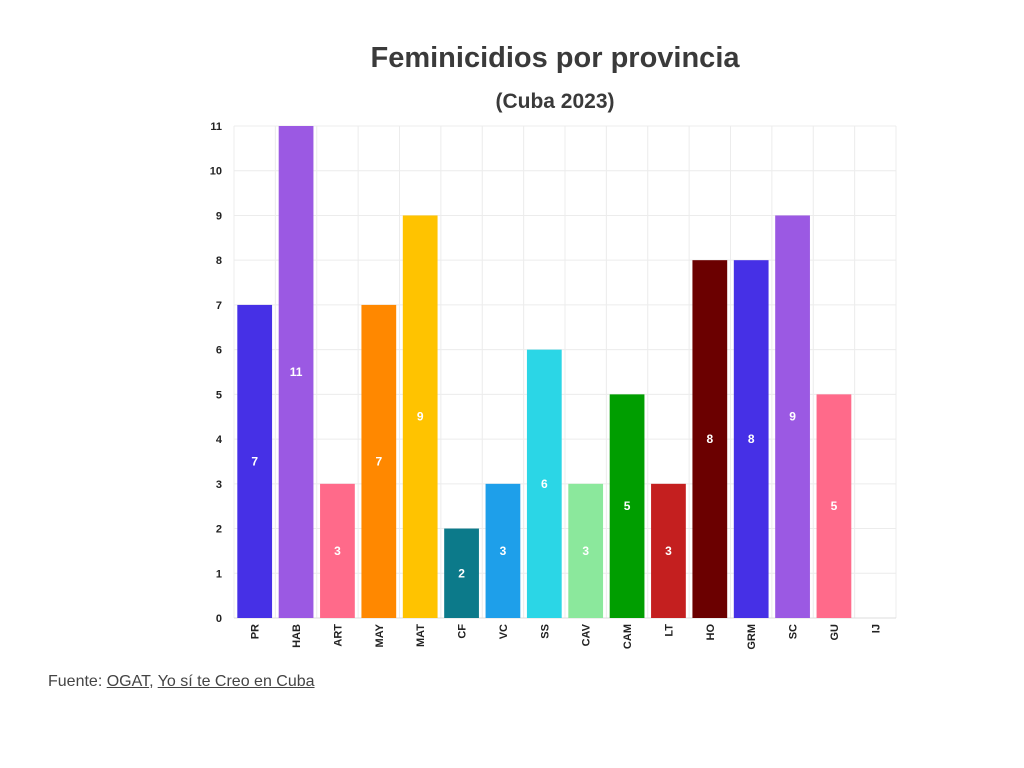 This screenshot has height=768, width=1024. I want to click on data-label-pr: 7, so click(254, 461).